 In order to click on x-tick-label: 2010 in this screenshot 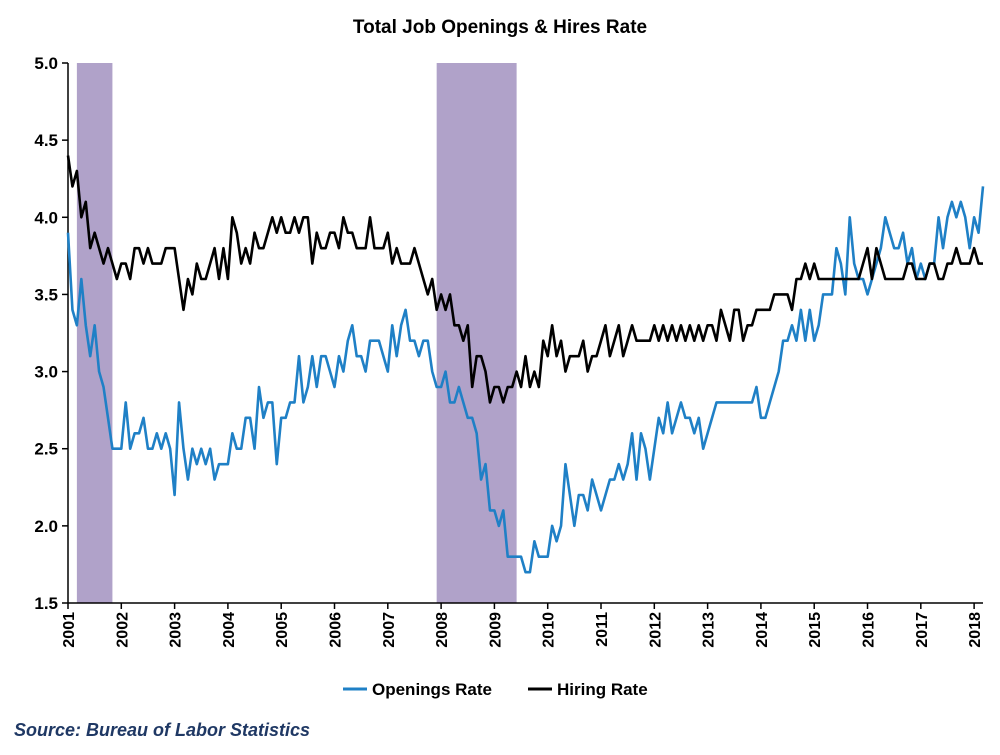, I will do `click(549, 630)`.